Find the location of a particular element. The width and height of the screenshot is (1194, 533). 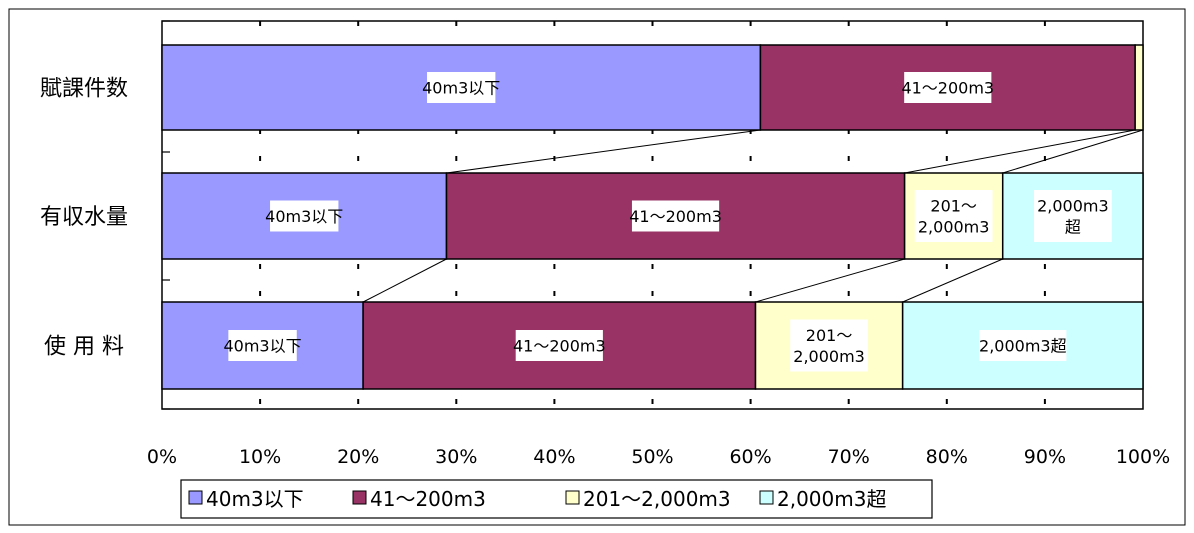

x-tick-label: 100% is located at coordinates (1143, 457).